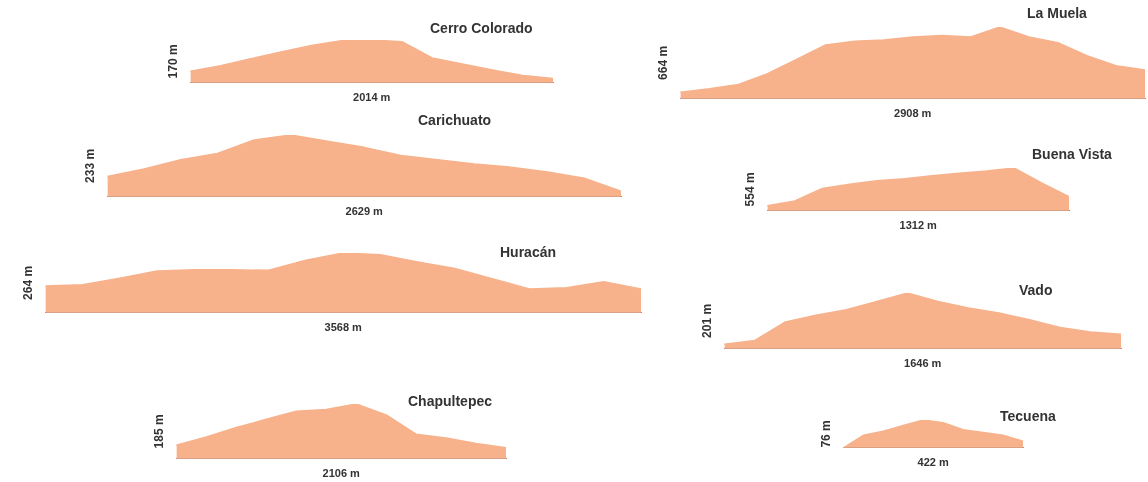 The height and width of the screenshot is (482, 1148). Describe the element at coordinates (1057, 13) in the screenshot. I see `chart-title: La Muela` at that location.